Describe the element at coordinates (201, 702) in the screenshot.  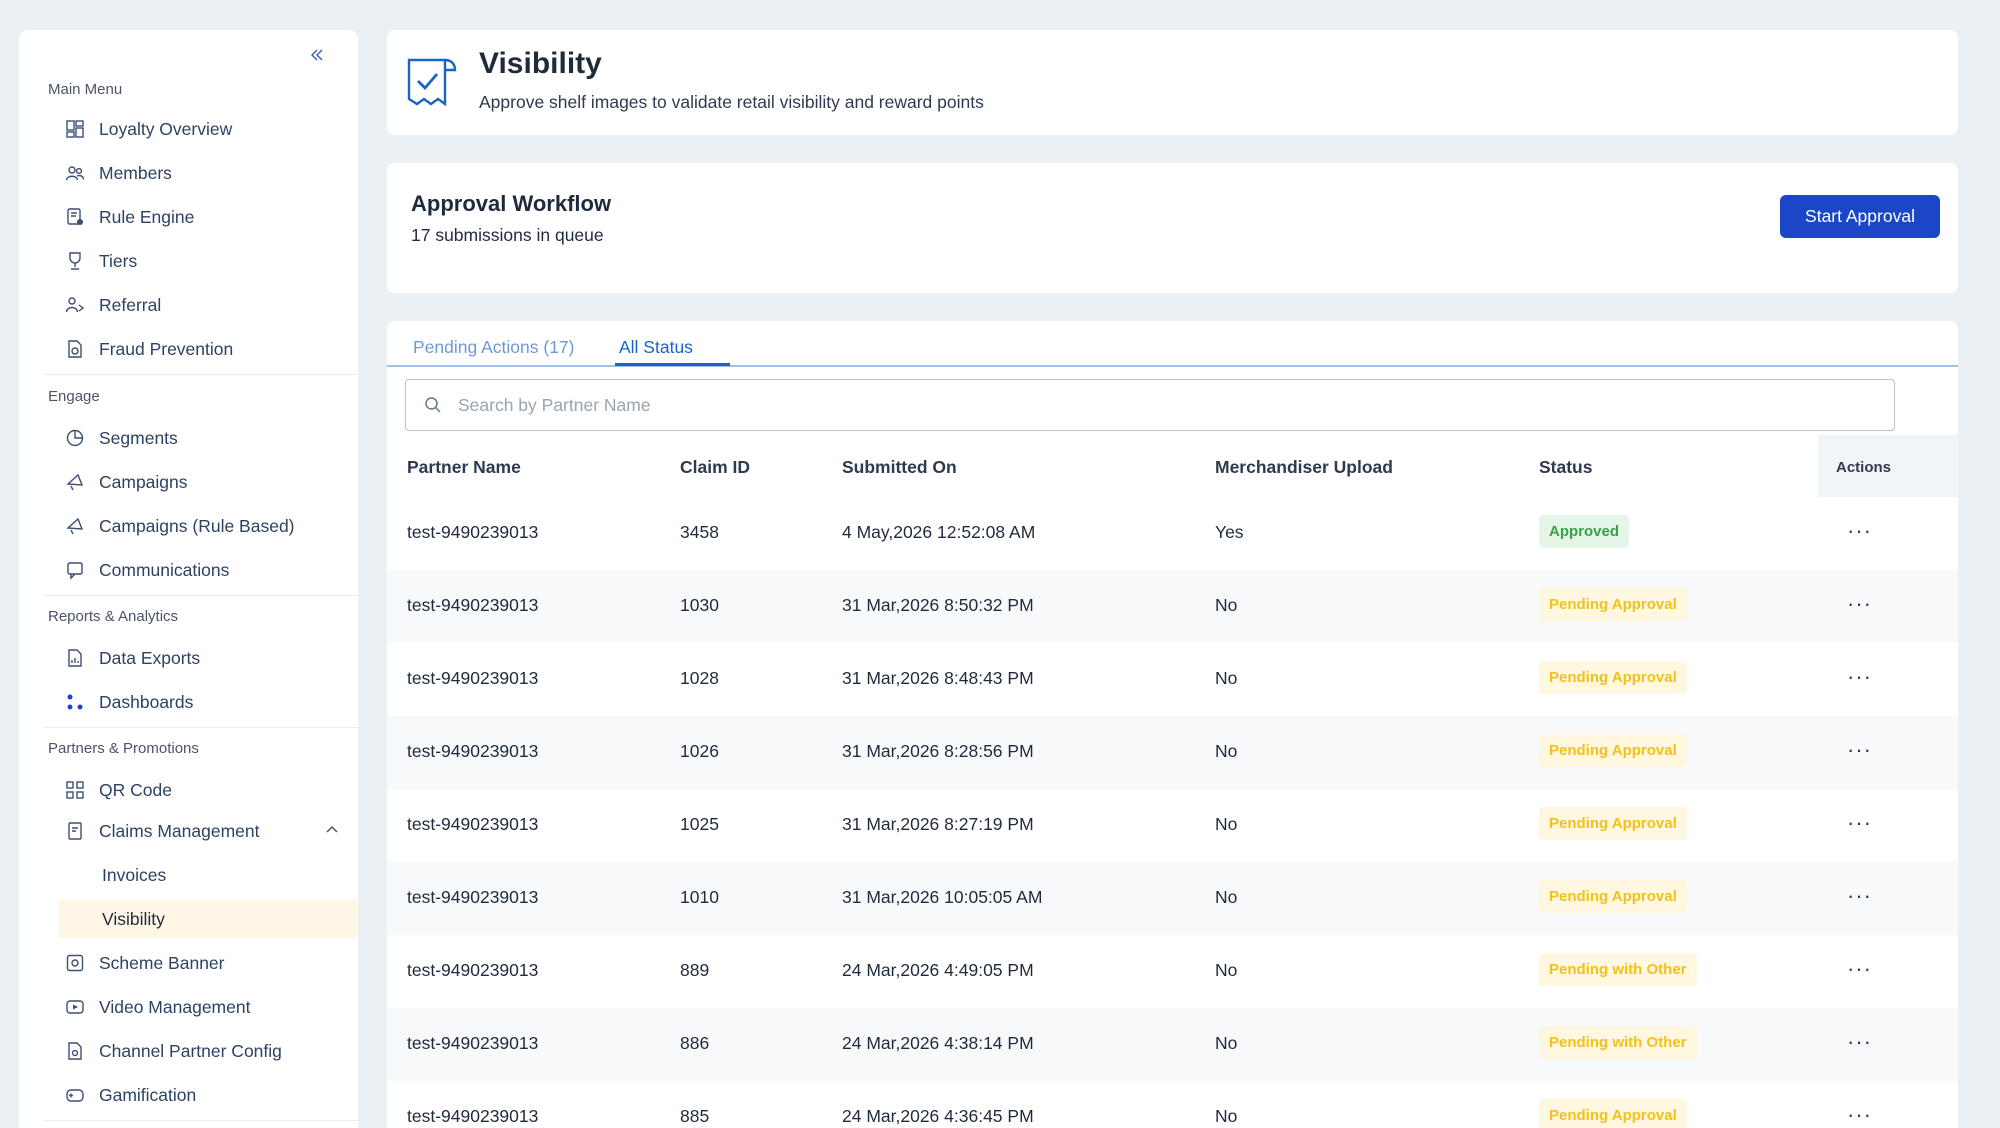
I see `sidebar-item-dashboards: Dashboards` at that location.